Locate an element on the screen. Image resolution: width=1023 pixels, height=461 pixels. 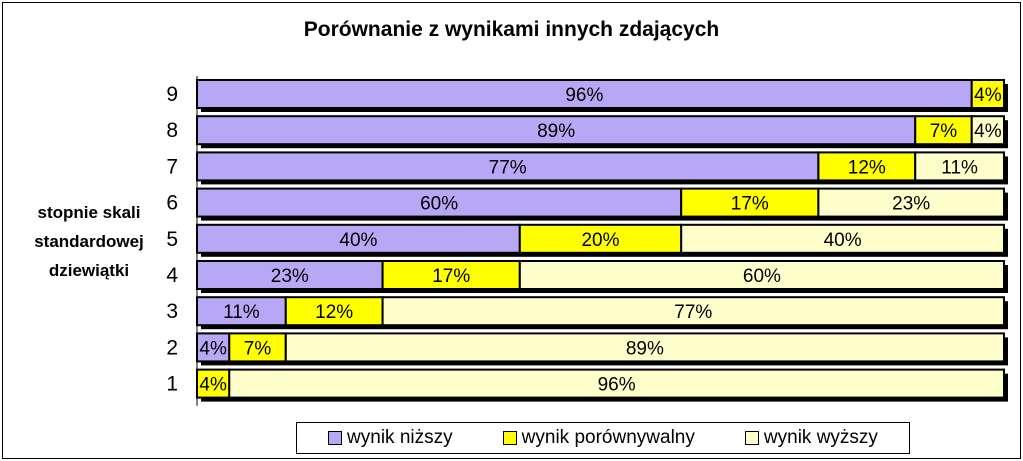
y-axis-label: stopnie skali standardowej dziewiątki is located at coordinates (89, 241).